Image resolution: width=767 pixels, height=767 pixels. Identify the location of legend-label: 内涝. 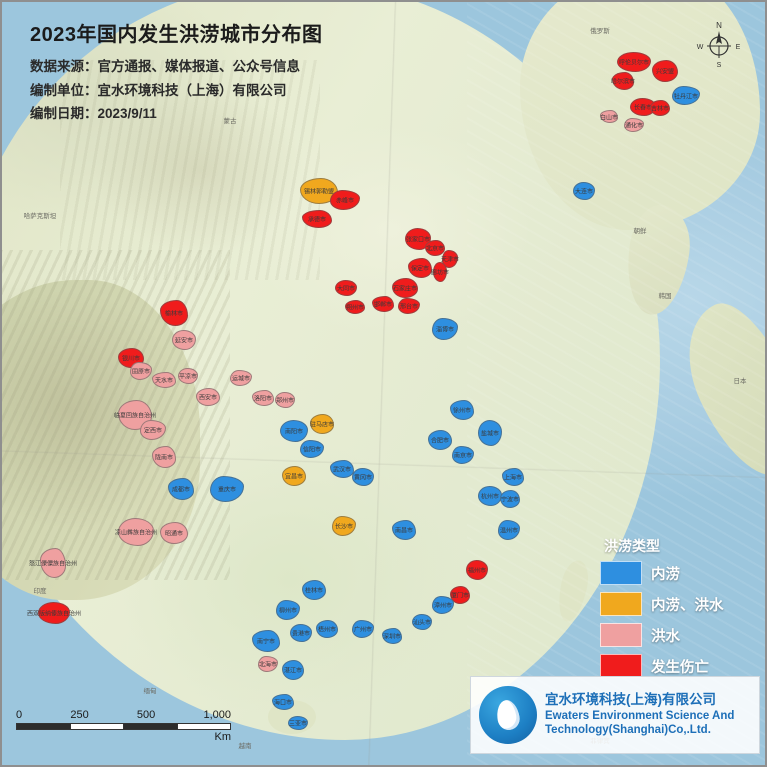
(665, 574).